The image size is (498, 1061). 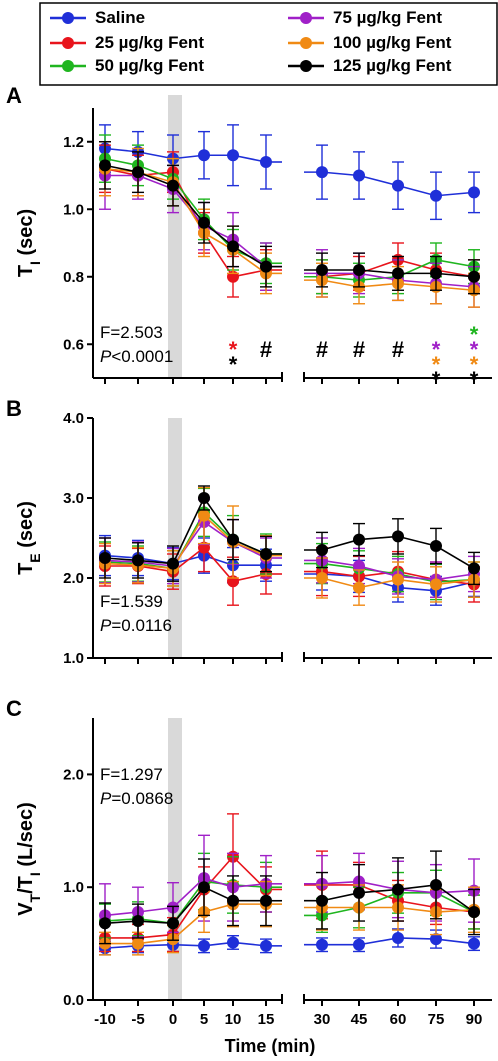 What do you see at coordinates (141, 625) in the screenshot?
I see `stat-p-number: =0.0116` at bounding box center [141, 625].